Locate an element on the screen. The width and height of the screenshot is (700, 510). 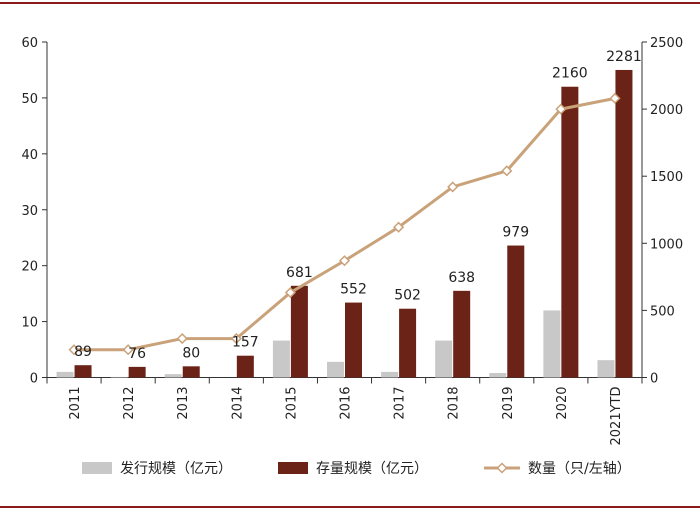
count-marker-2012 is located at coordinates (128, 350).